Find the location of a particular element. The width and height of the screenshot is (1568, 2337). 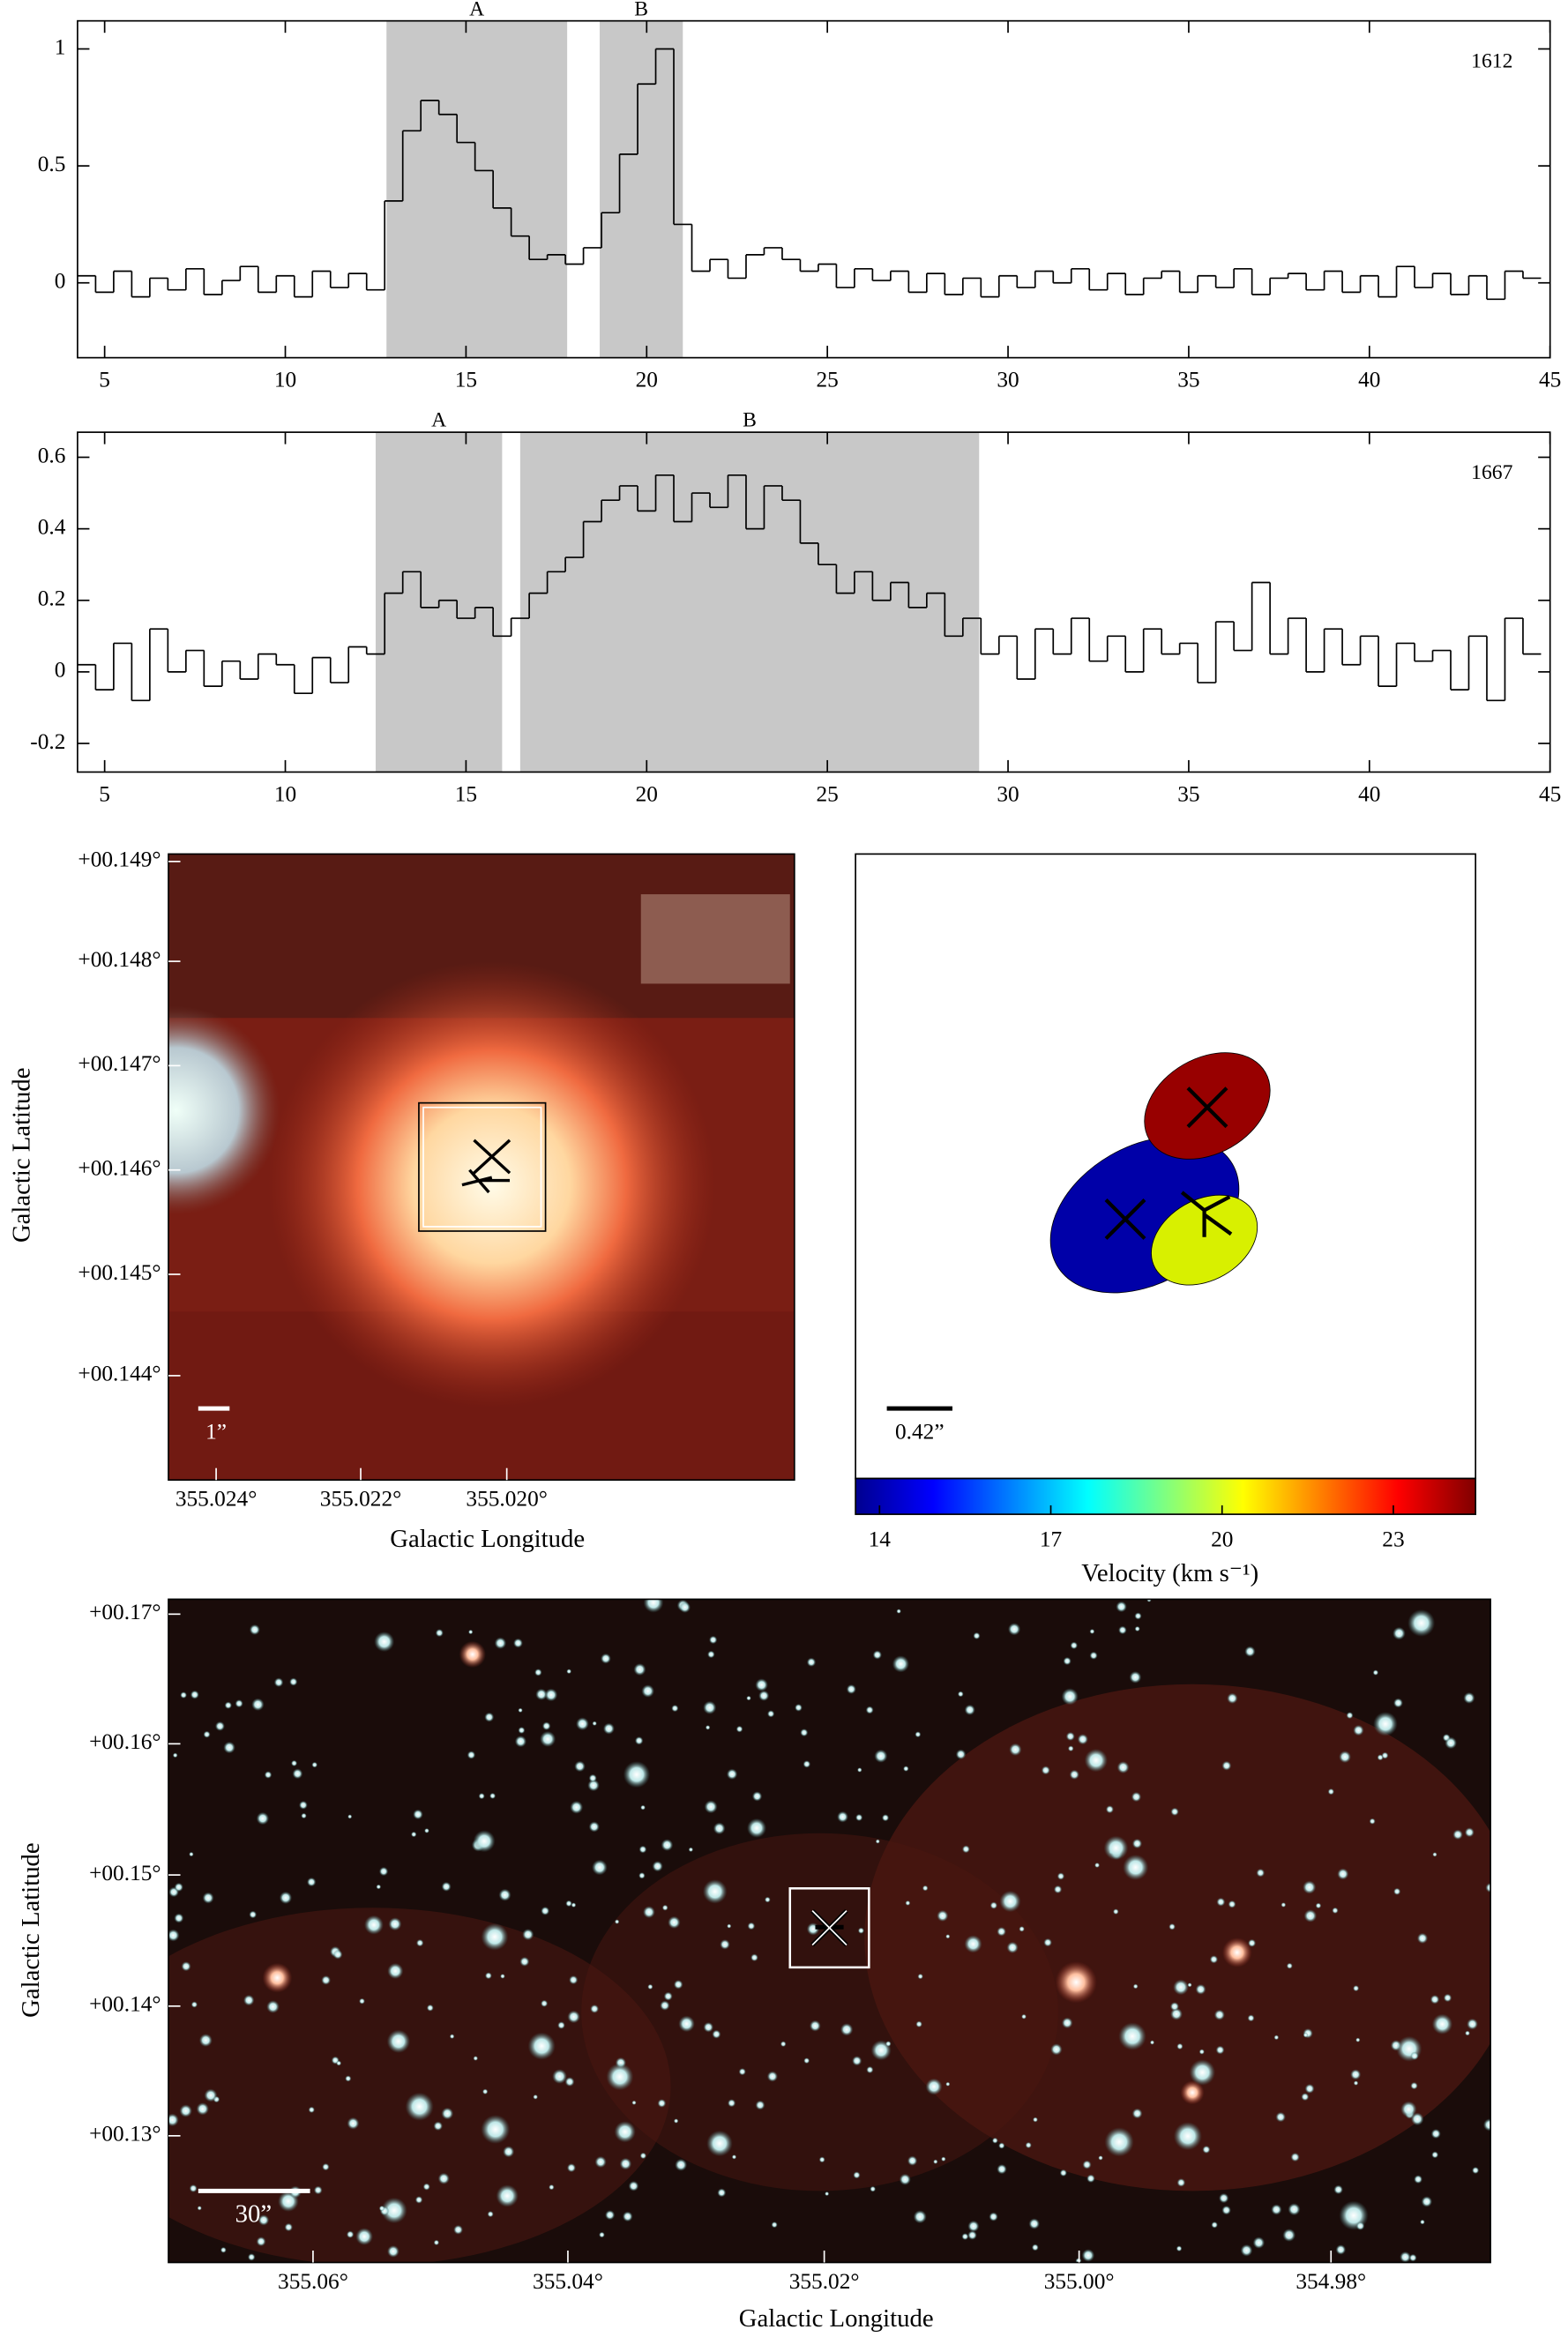

y-tick-label: 0 is located at coordinates (60, 281).